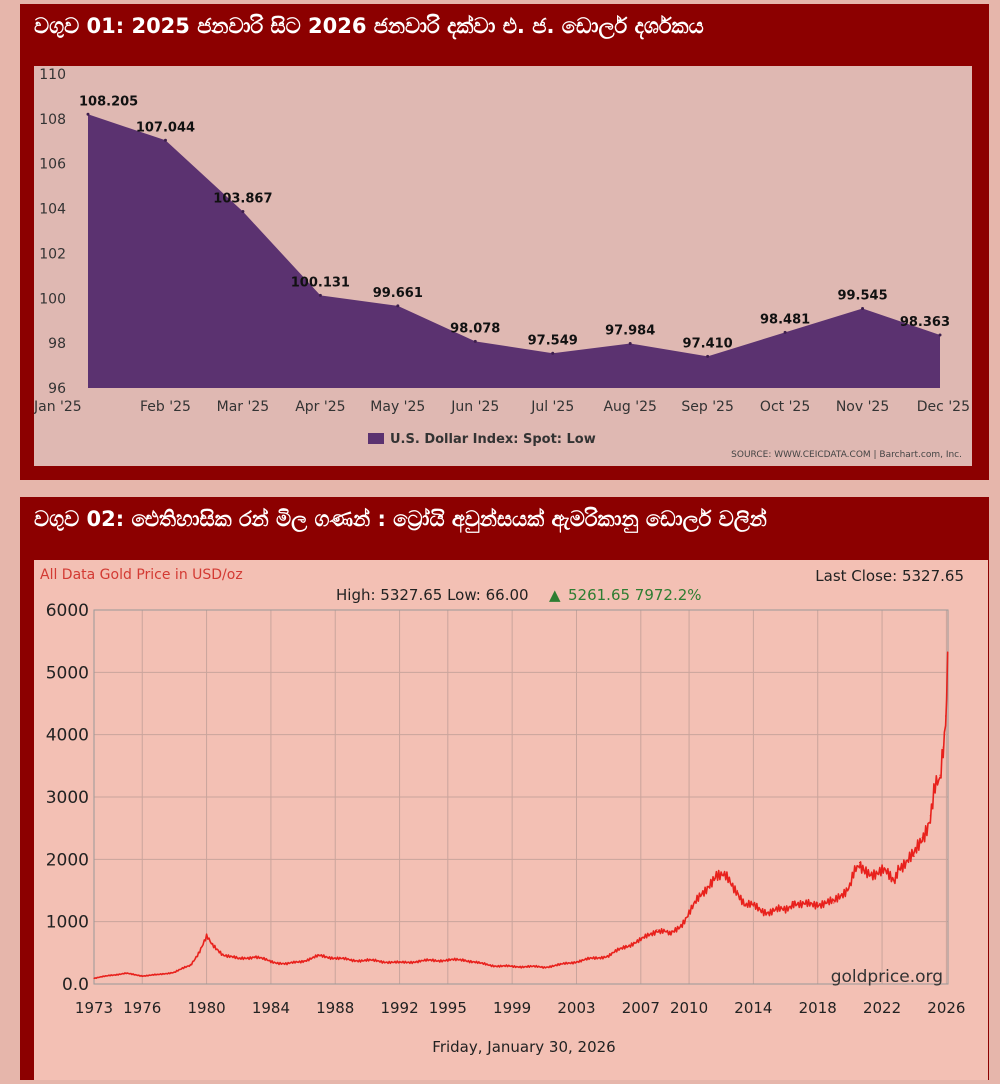  What do you see at coordinates (448, 1008) in the screenshot?
I see `chart2-x-tick: 1995` at bounding box center [448, 1008].